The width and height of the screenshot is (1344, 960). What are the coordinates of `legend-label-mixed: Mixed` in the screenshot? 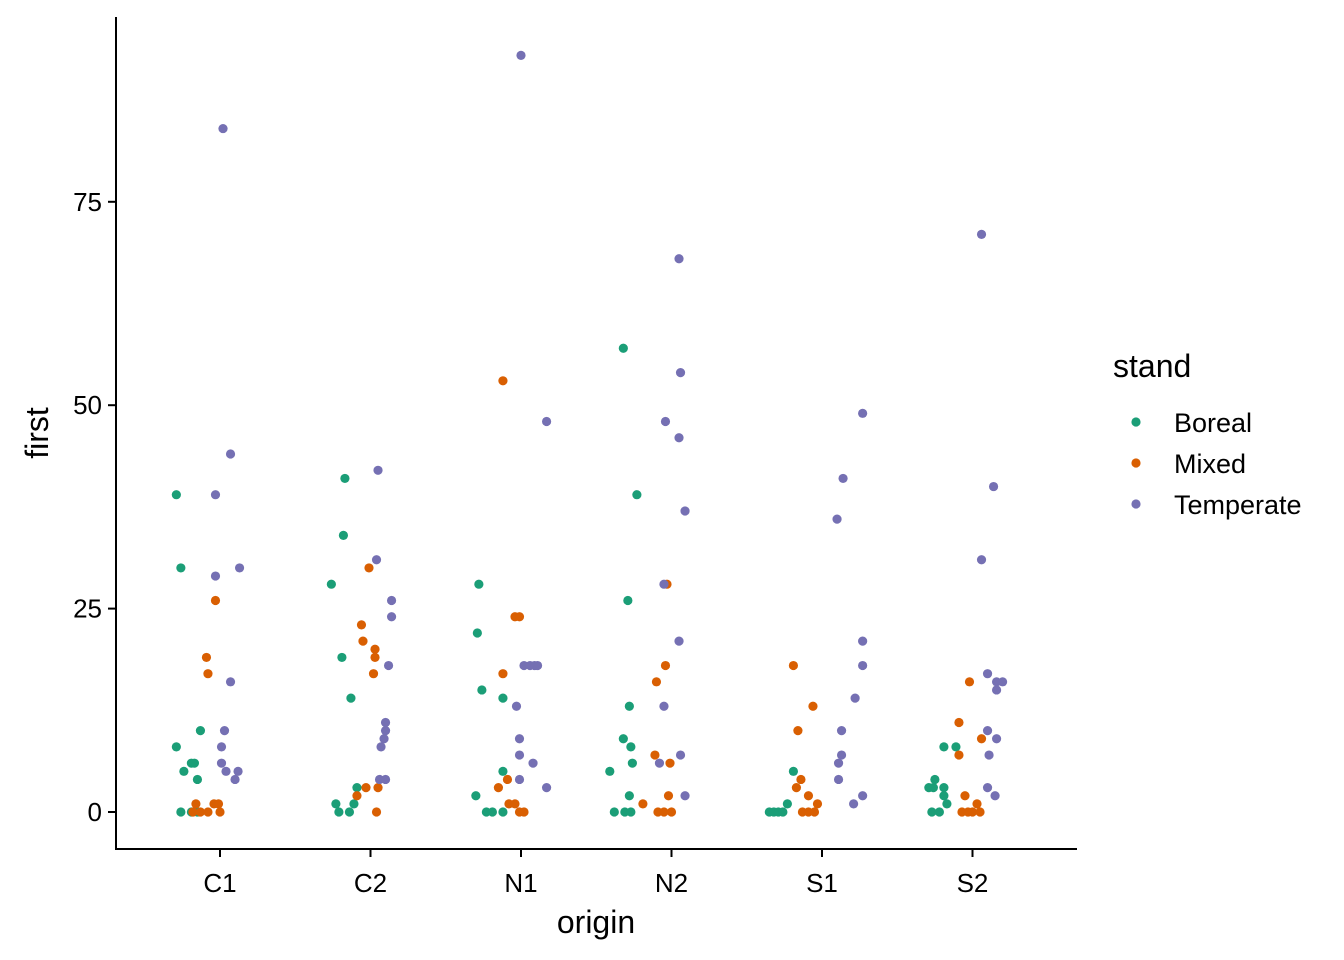 It's located at (1210, 464).